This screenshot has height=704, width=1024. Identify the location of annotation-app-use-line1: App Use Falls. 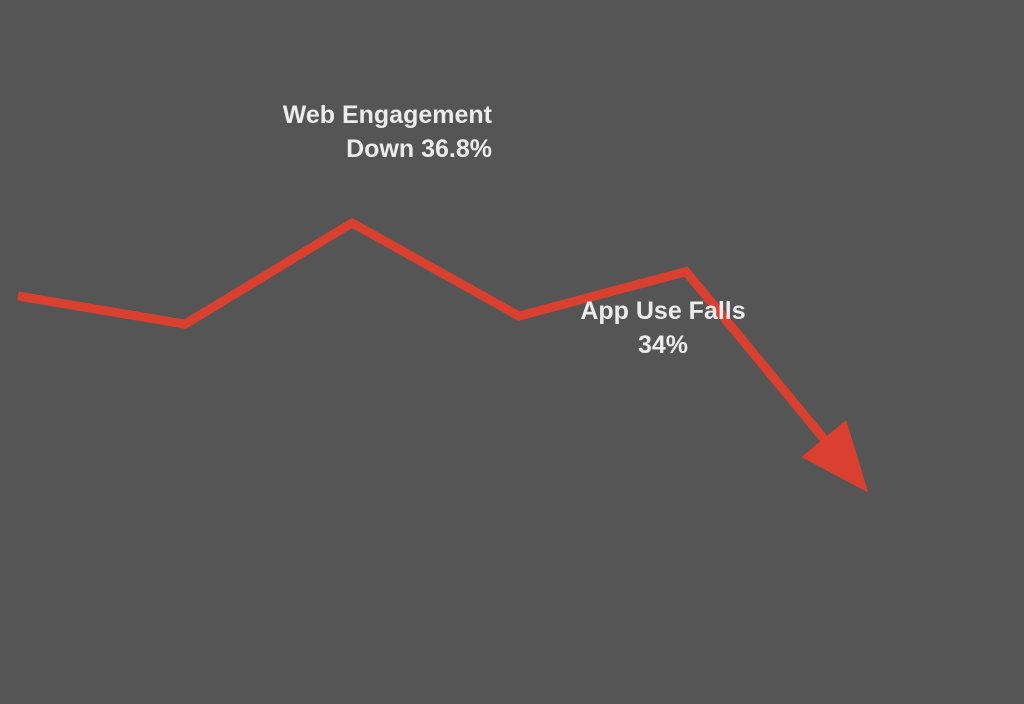
(663, 311).